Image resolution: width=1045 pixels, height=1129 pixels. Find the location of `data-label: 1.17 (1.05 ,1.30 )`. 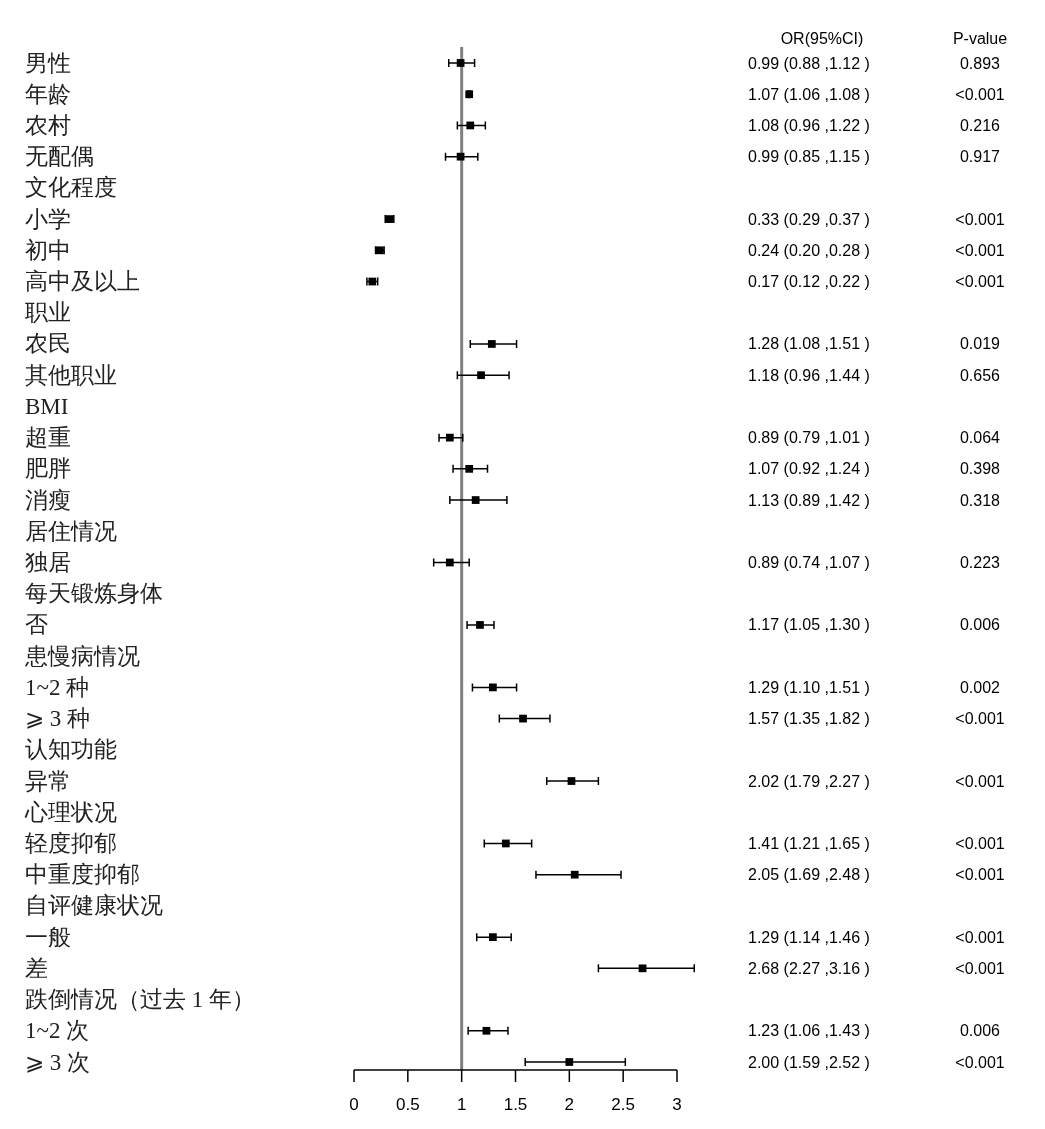

data-label: 1.17 (1.05 ,1.30 ) is located at coordinates (809, 625).